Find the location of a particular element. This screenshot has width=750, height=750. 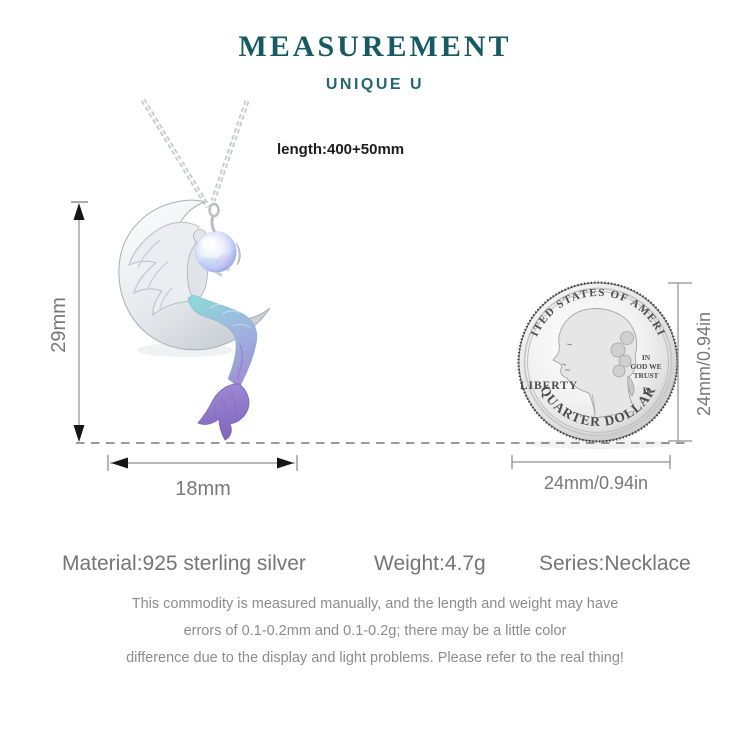

stone-connector is located at coordinates (213, 224).